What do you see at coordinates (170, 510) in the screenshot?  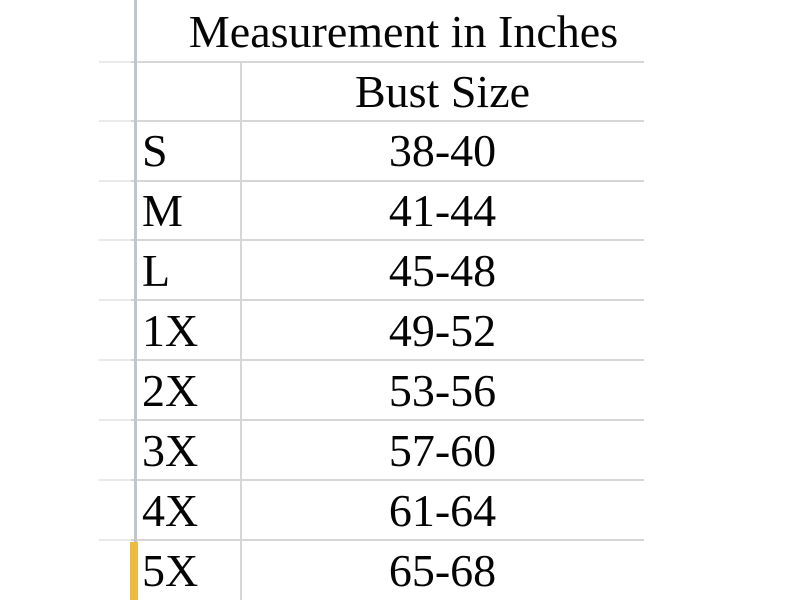 I see `size-cell: 4X` at bounding box center [170, 510].